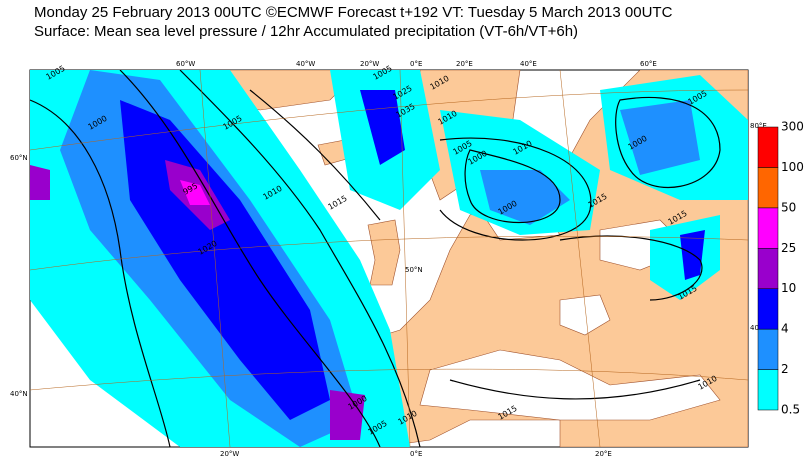  What do you see at coordinates (758, 126) in the screenshot?
I see `lat-label: 80°E` at bounding box center [758, 126].